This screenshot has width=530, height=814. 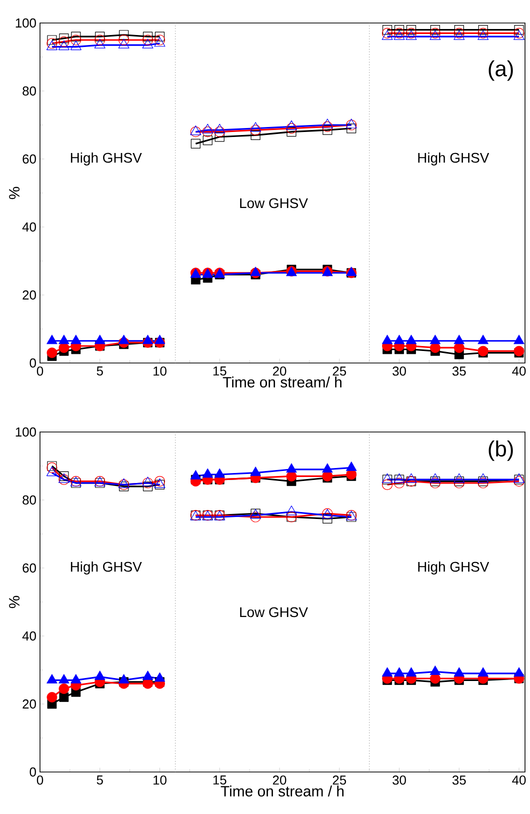 What do you see at coordinates (29, 500) in the screenshot?
I see `y-tick-label: 80` at bounding box center [29, 500].